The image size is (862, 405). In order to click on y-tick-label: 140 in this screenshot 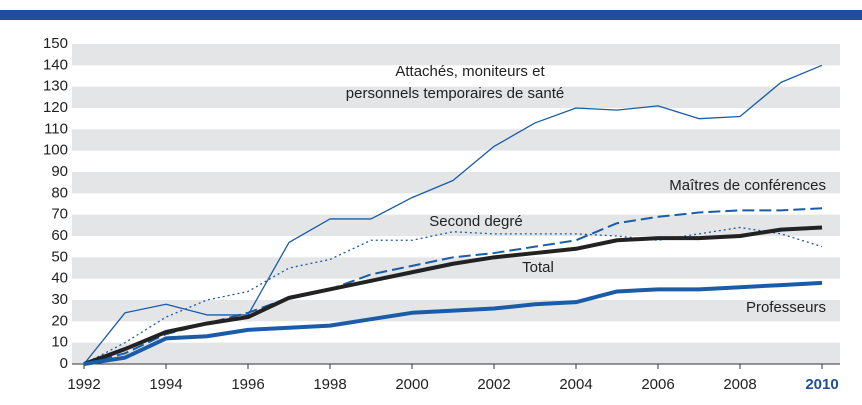, I will do `click(55, 64)`.